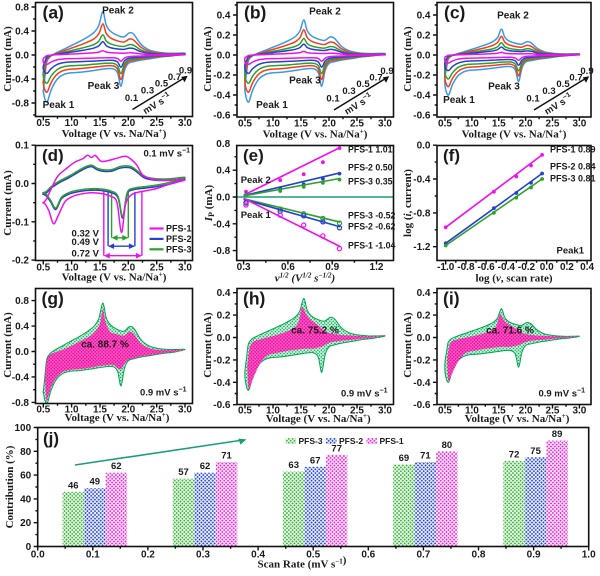 This screenshot has height=576, width=600. I want to click on svg-text: (a), so click(53, 13).